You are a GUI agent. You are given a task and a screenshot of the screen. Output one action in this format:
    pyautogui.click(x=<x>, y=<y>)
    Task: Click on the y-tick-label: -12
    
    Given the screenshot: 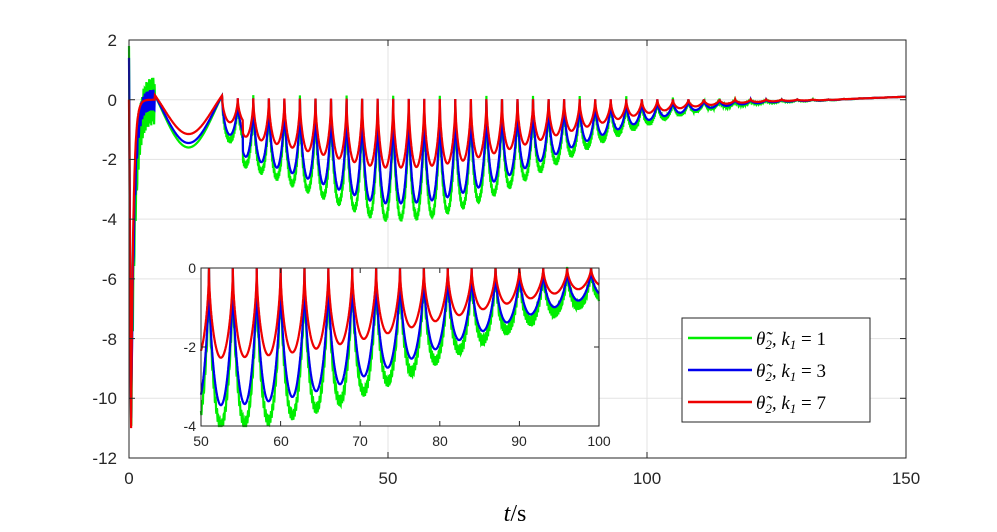 What is the action you would take?
    pyautogui.click(x=104, y=458)
    